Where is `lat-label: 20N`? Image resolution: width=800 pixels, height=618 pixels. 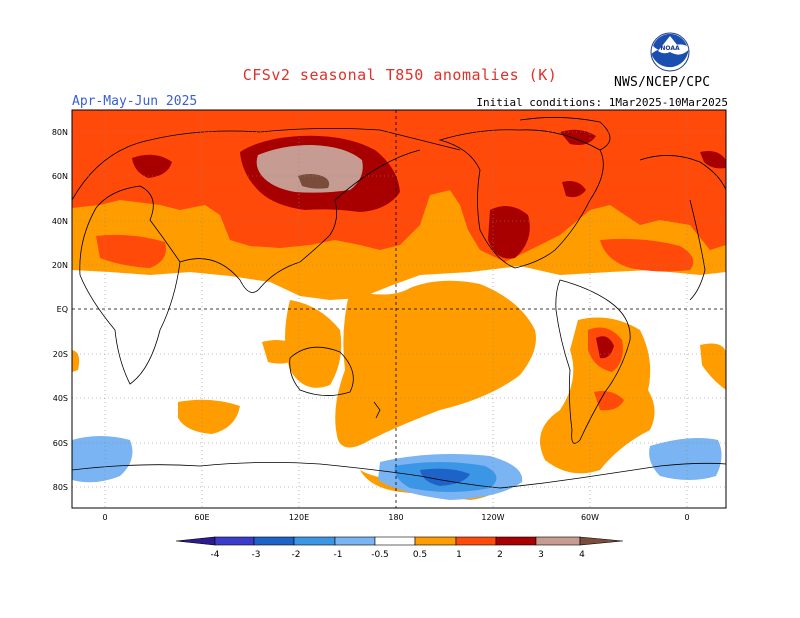
lat-label: 20N is located at coordinates (60, 265).